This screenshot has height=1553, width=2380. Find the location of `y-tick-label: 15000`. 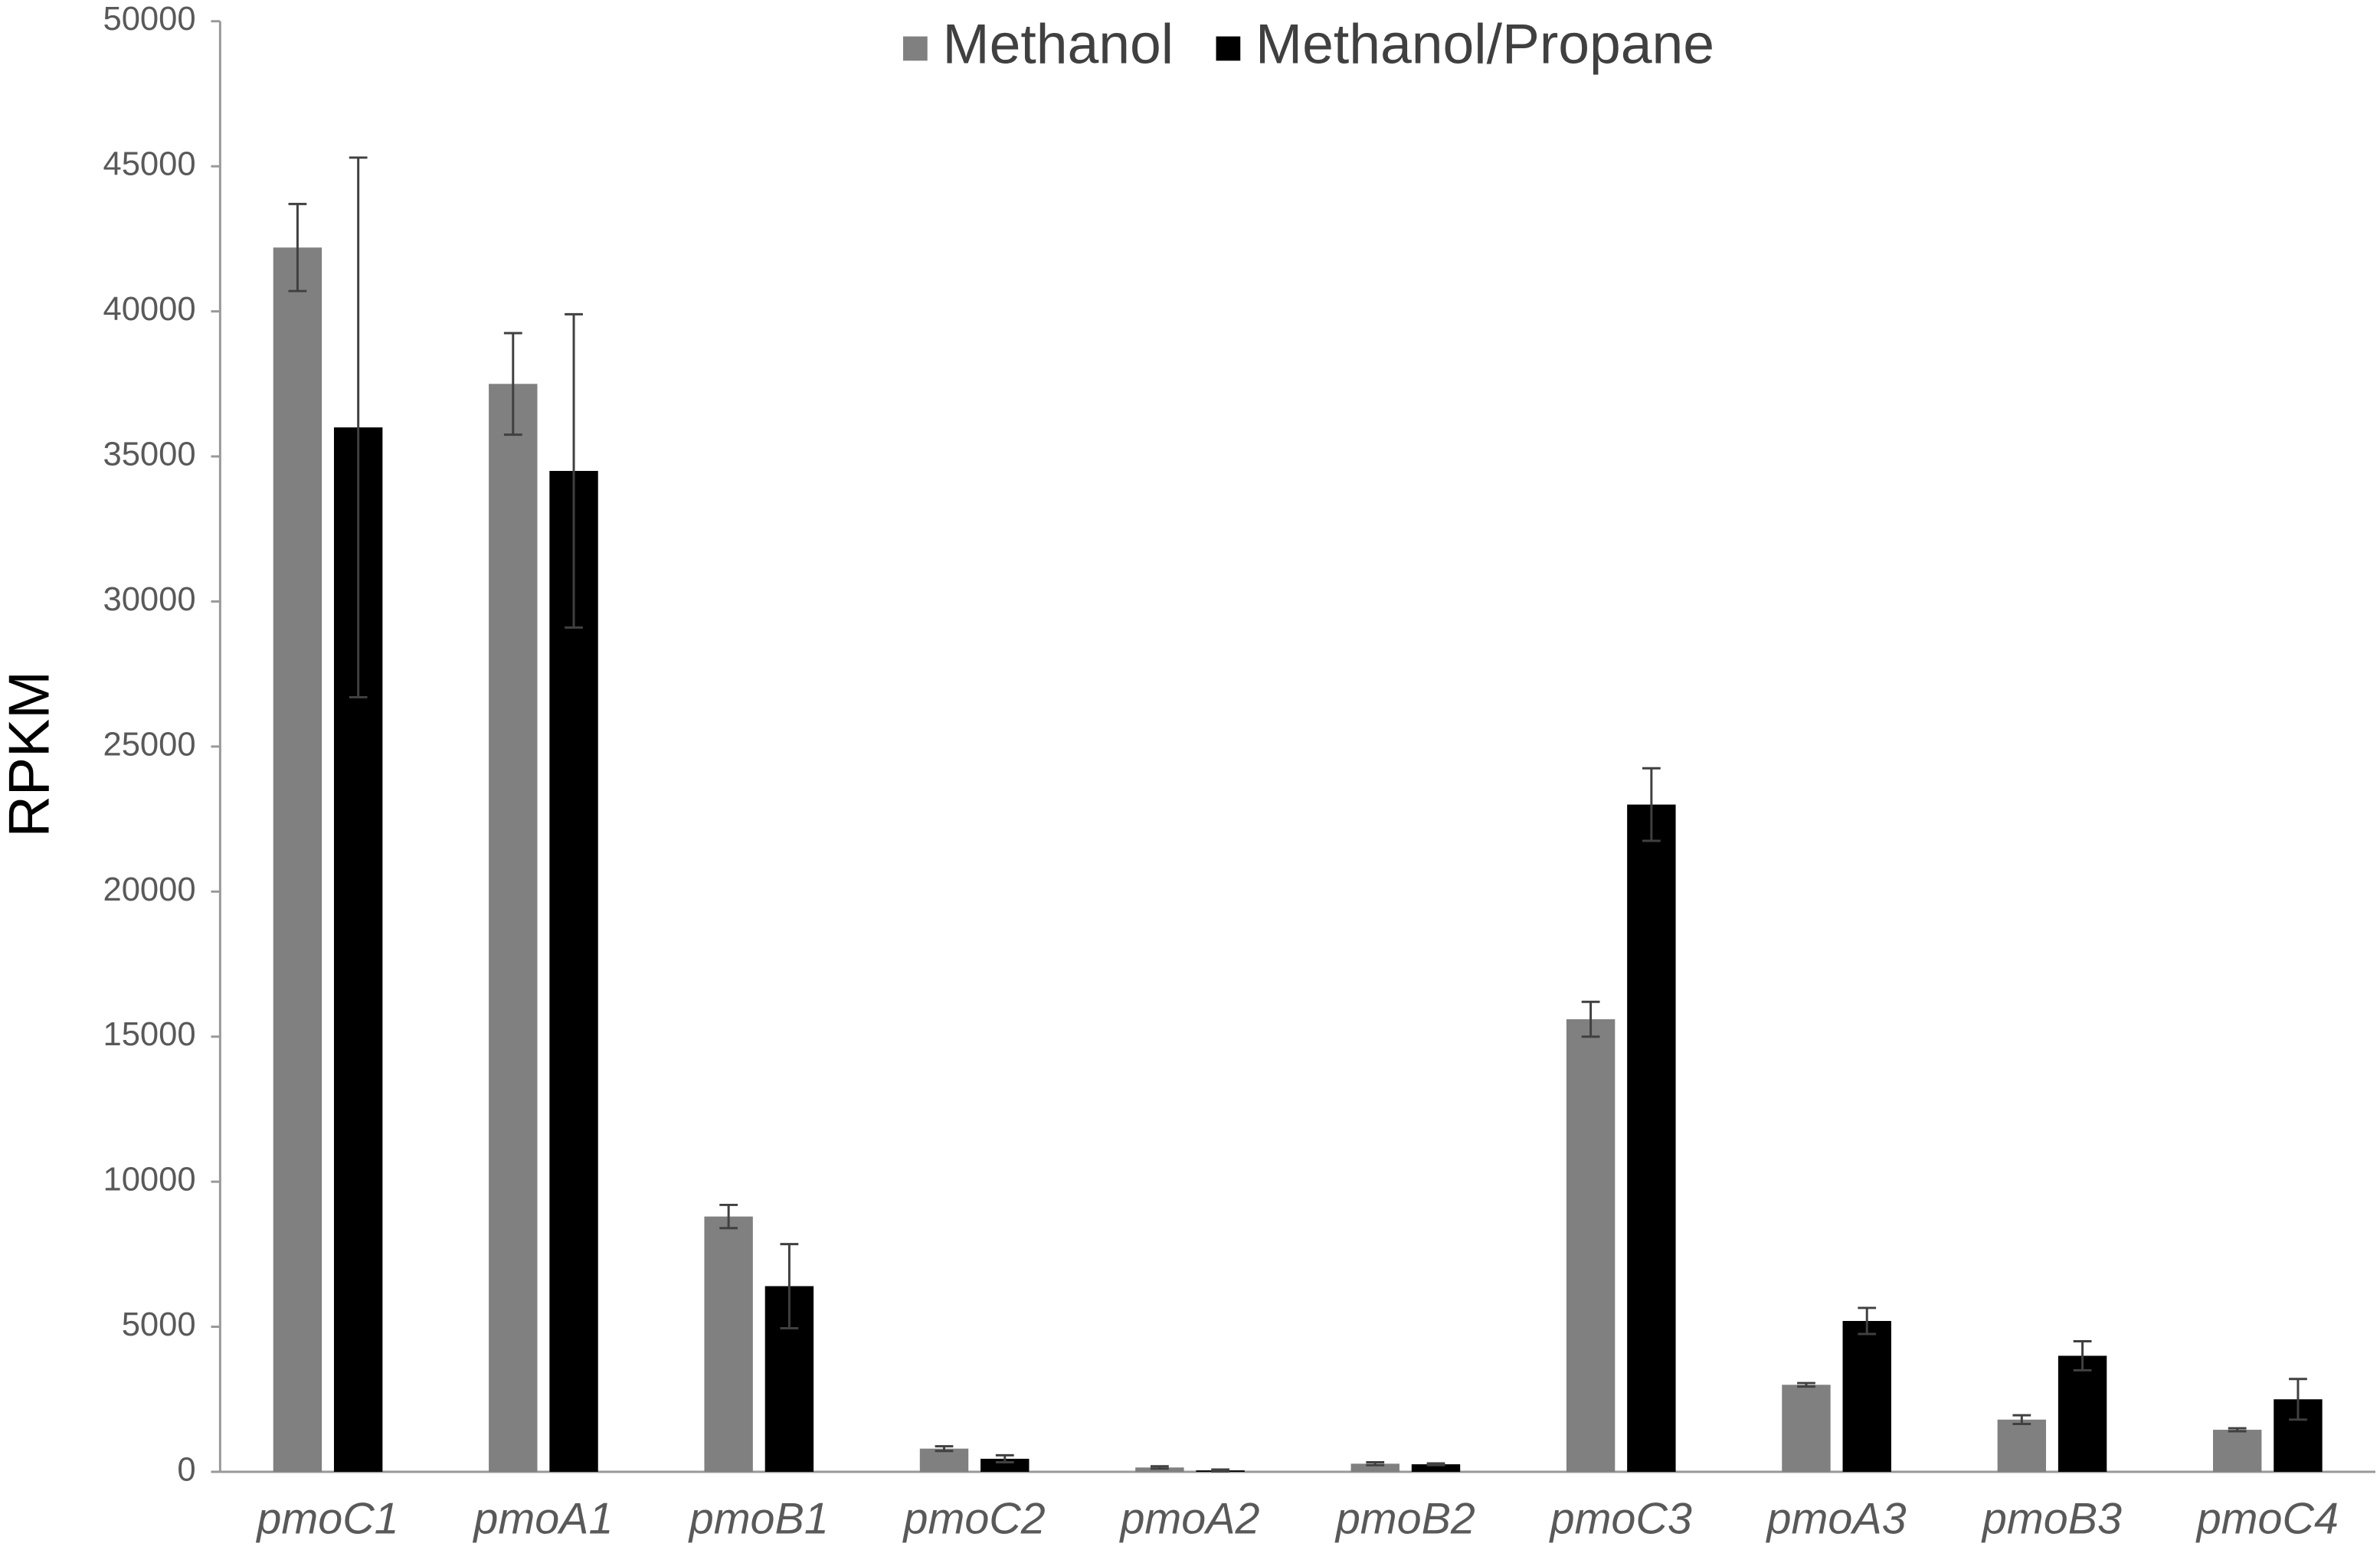

y-tick-label: 15000 is located at coordinates (149, 1034).